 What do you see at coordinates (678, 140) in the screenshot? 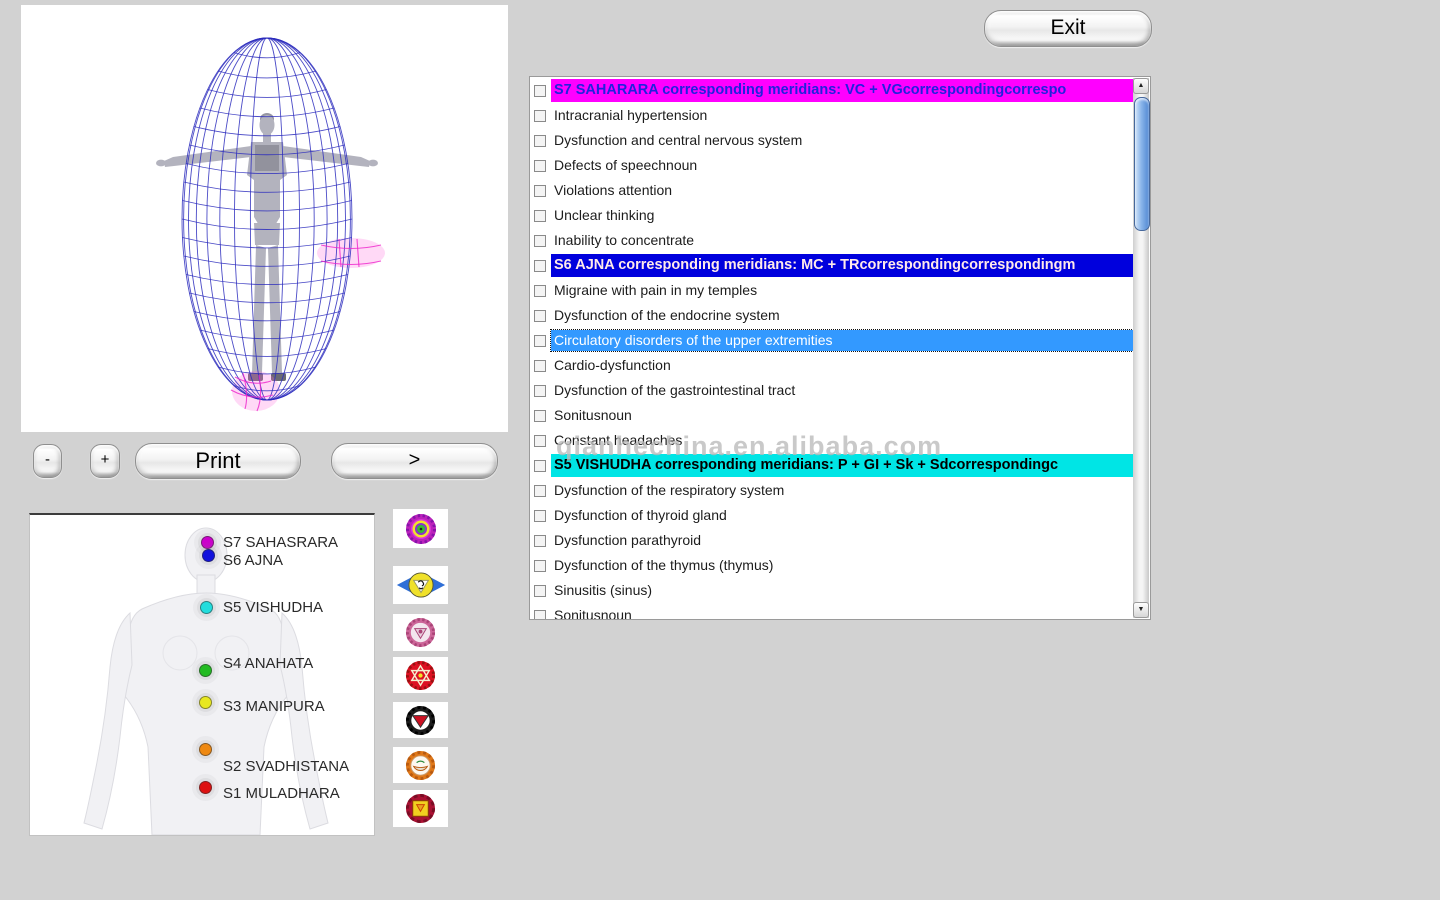
I see `list-item-label: Dysfunction and central nervous system` at bounding box center [678, 140].